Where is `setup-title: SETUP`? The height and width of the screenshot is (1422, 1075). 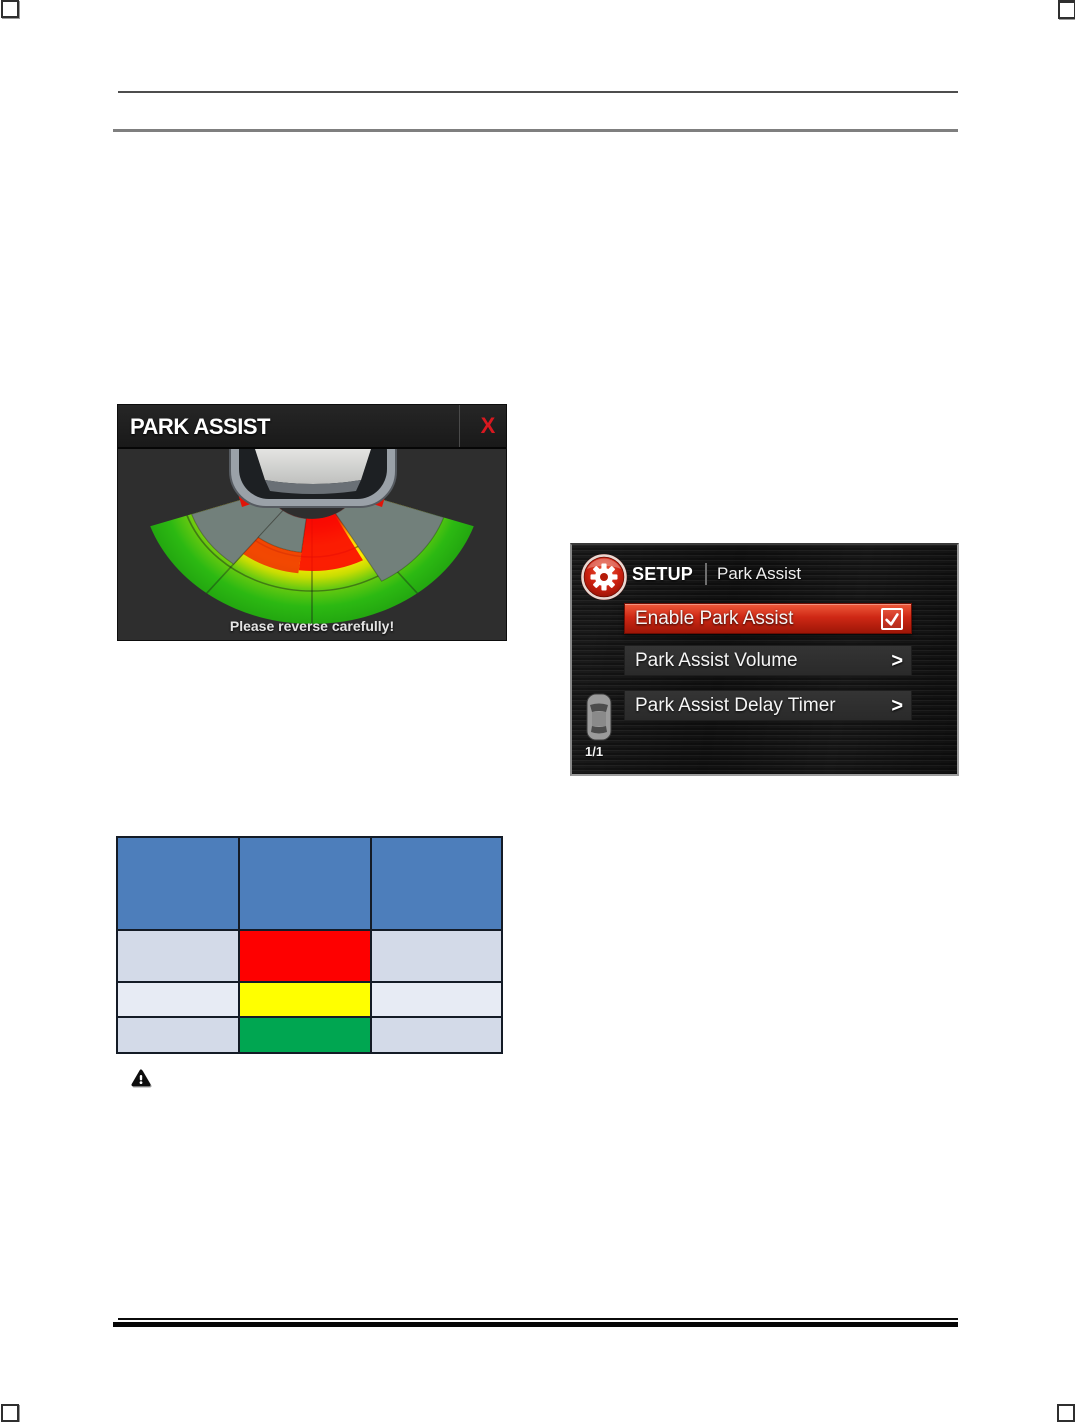
setup-title: SETUP is located at coordinates (663, 573).